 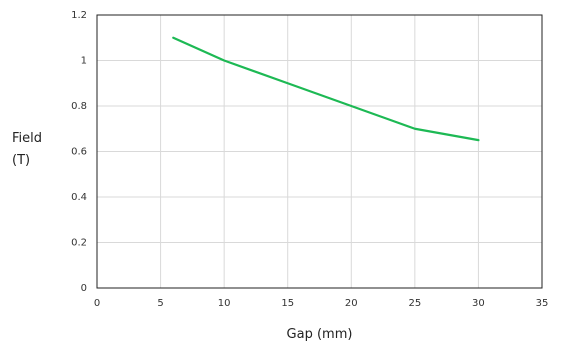 I want to click on y-tick-label-1: 0.2, so click(x=79, y=243).